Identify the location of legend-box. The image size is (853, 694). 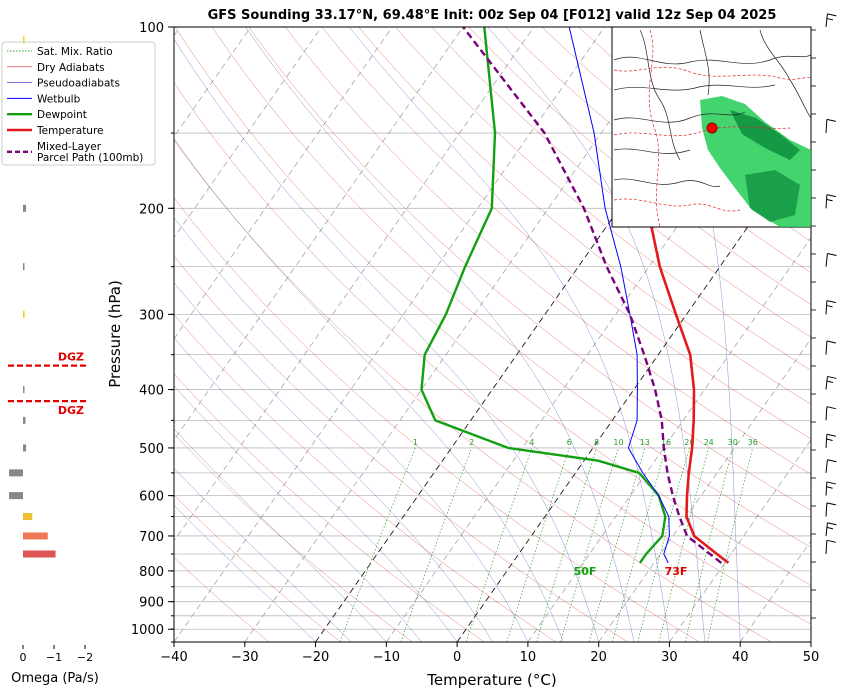
(78, 103).